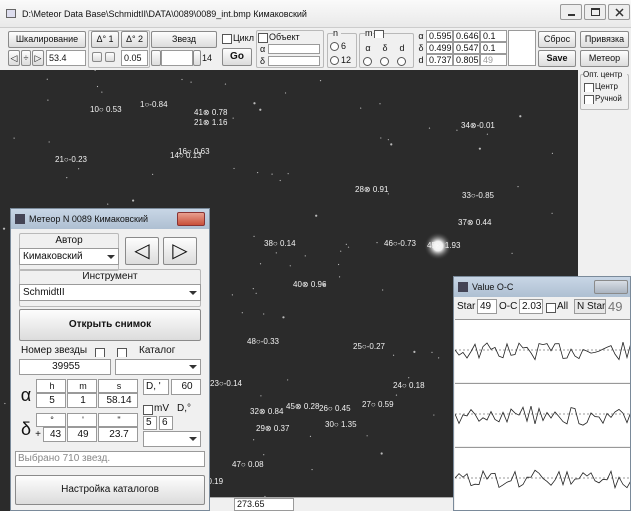 The height and width of the screenshot is (511, 631). What do you see at coordinates (264, 504) in the screenshot?
I see `status-field: 273.65` at bounding box center [264, 504].